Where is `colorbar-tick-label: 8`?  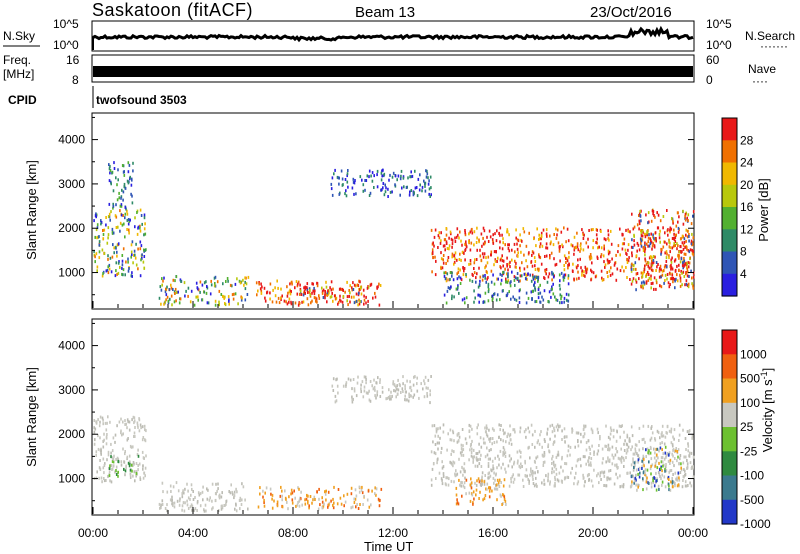 colorbar-tick-label: 8 is located at coordinates (743, 252).